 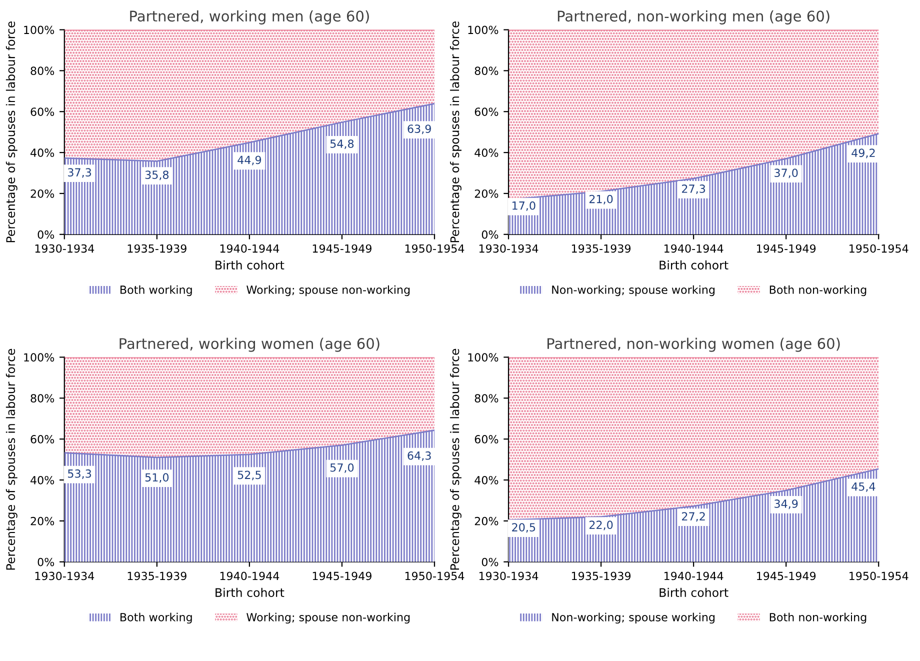 I want to click on data-label: 27,3, so click(x=694, y=189).